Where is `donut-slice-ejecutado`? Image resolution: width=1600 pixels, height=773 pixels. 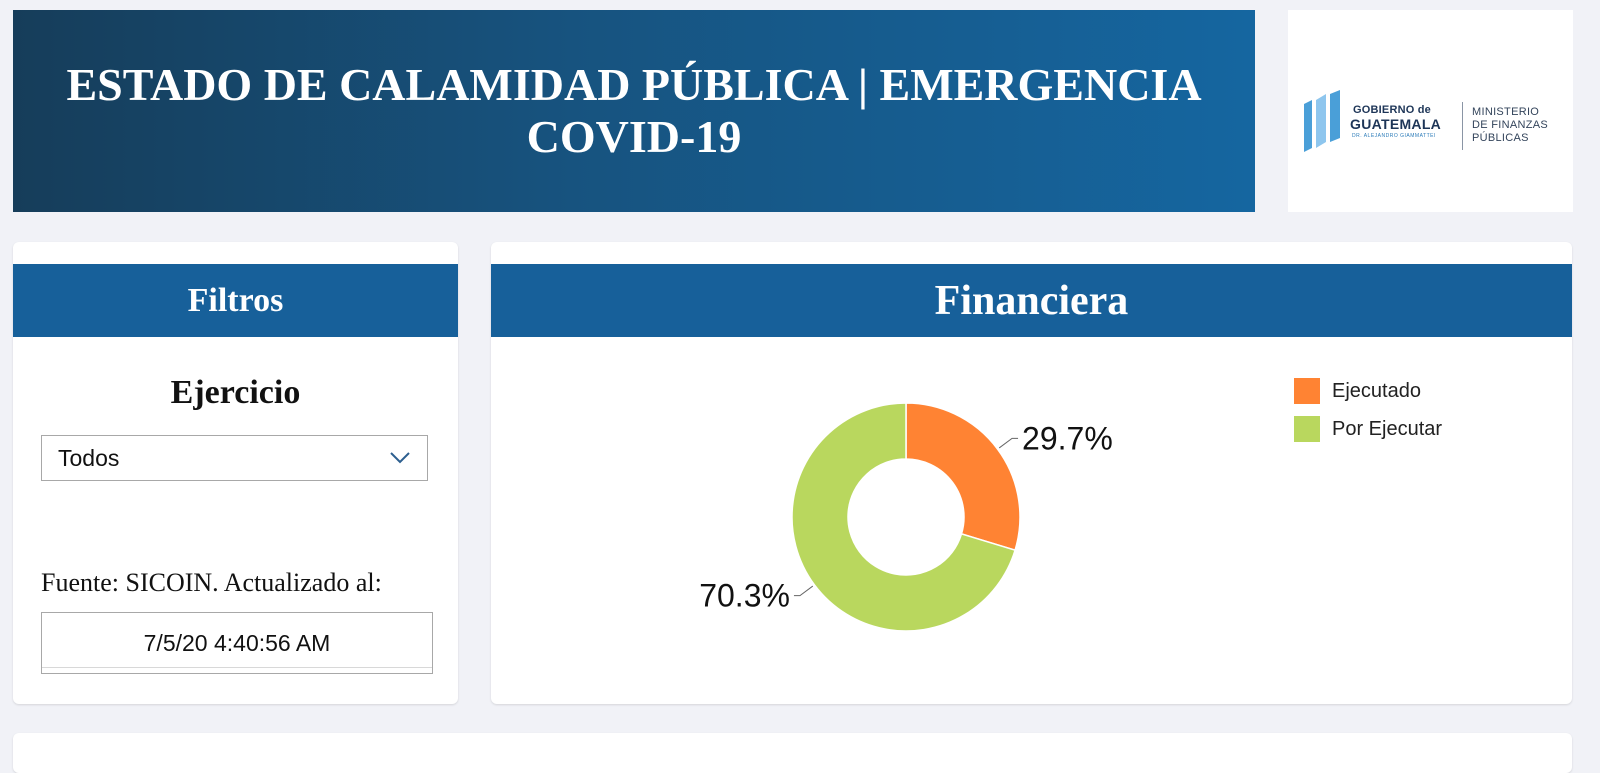 donut-slice-ejecutado is located at coordinates (963, 477).